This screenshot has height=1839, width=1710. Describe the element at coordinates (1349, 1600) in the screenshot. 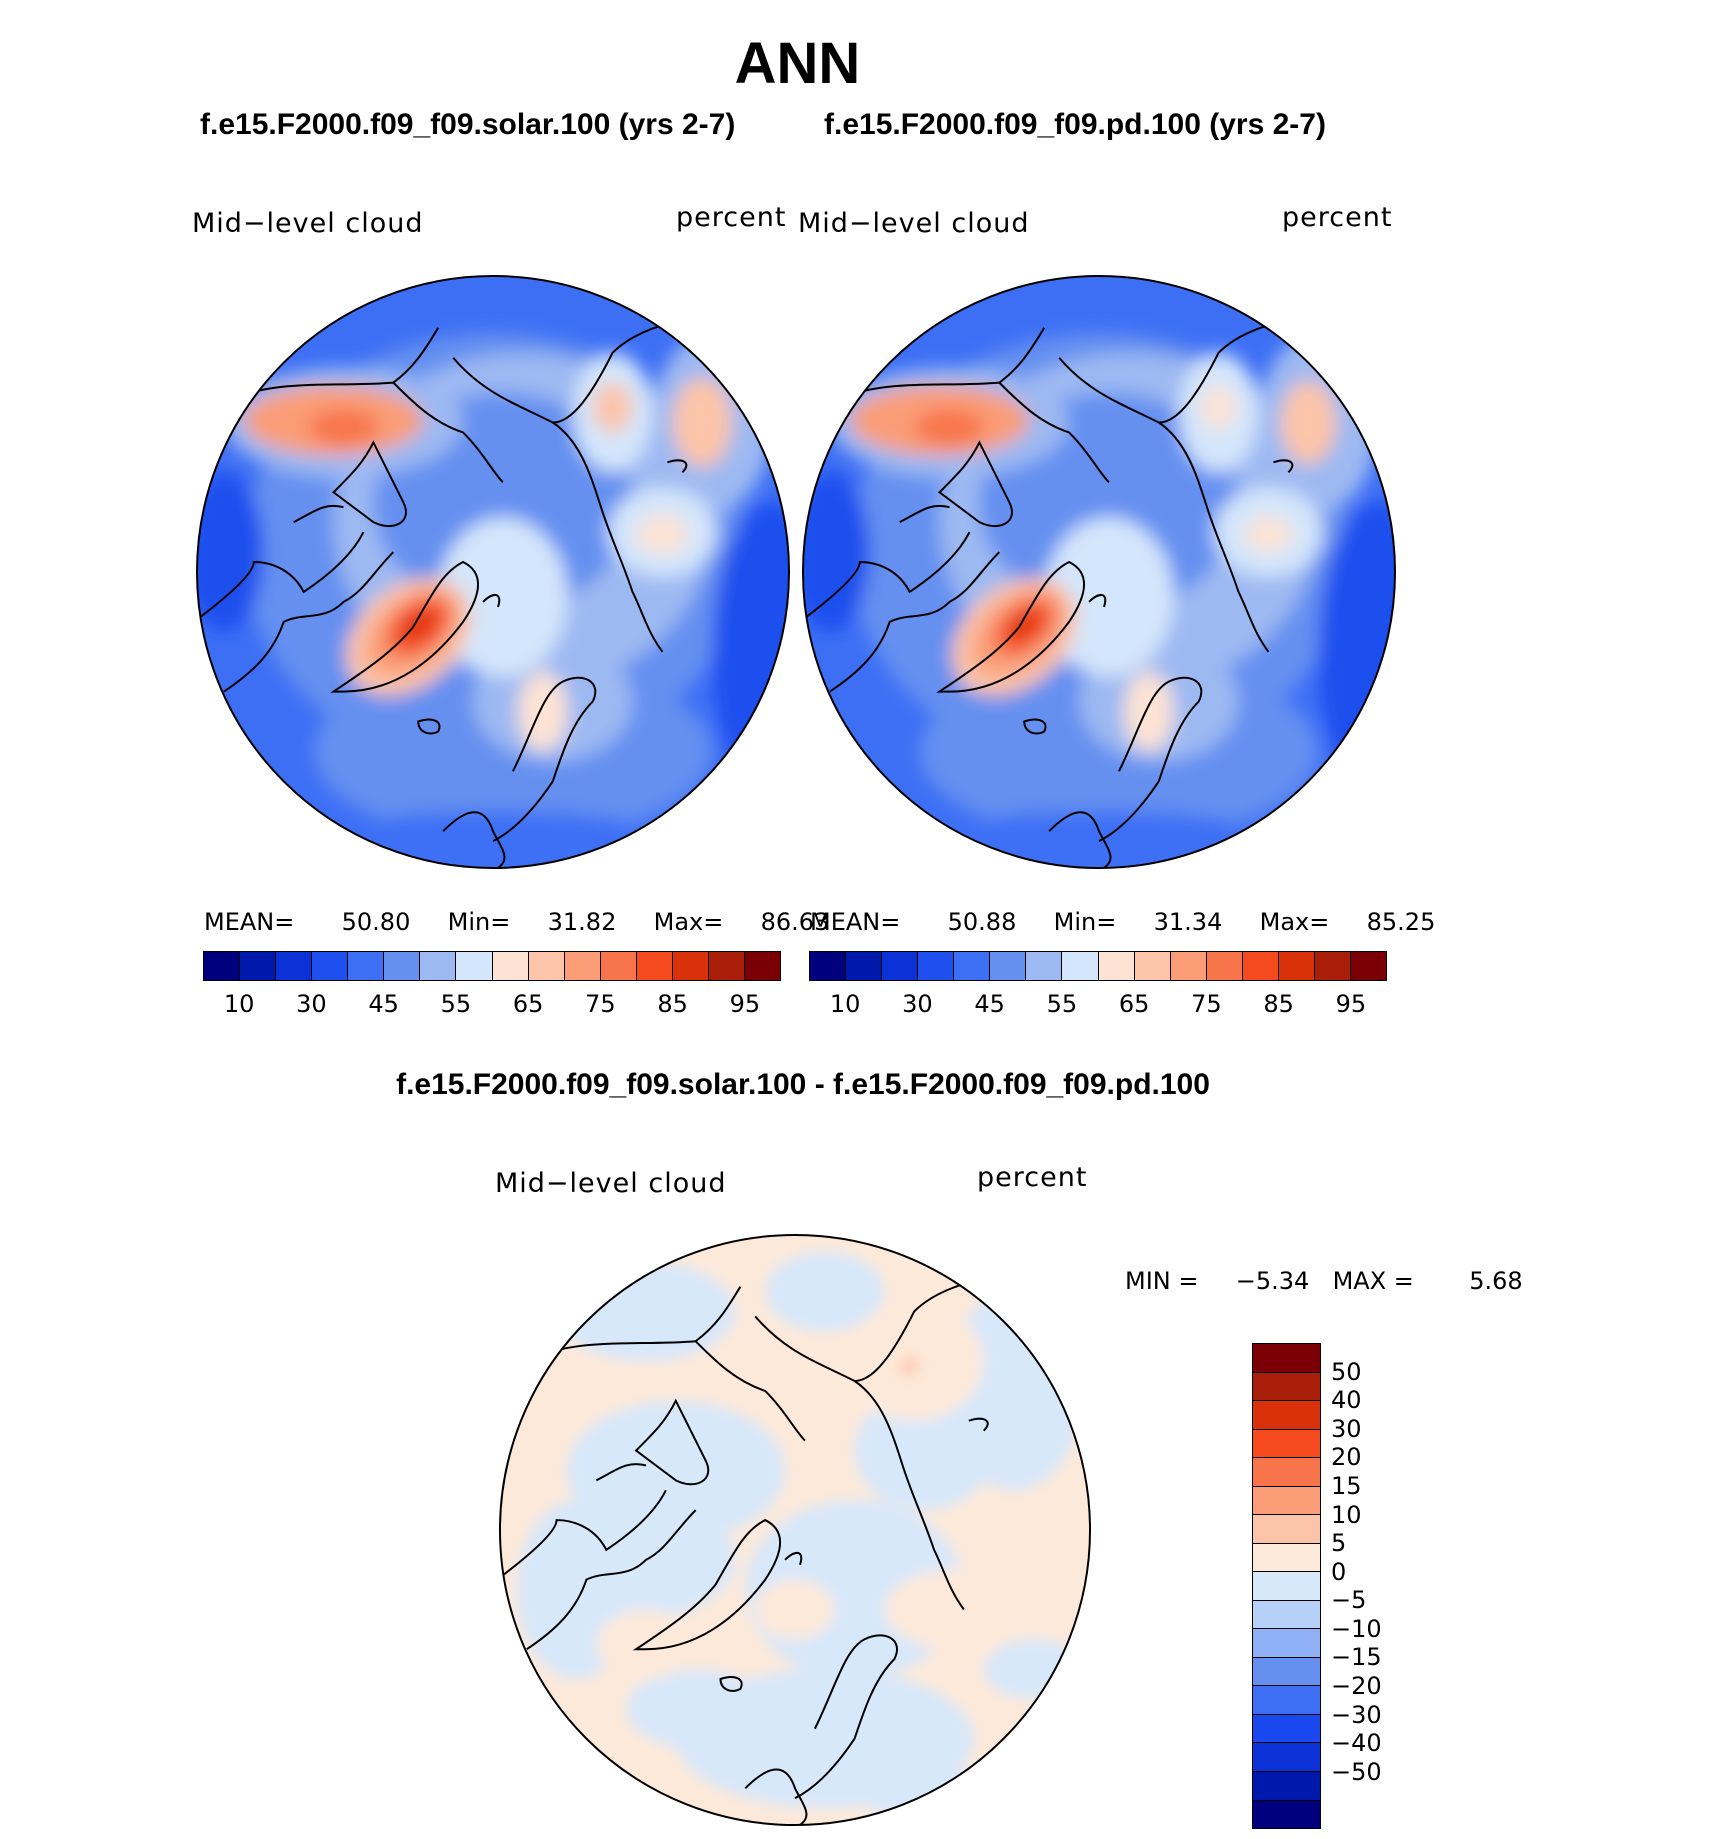

I see `difference-colorbar-tick-label: −5` at that location.